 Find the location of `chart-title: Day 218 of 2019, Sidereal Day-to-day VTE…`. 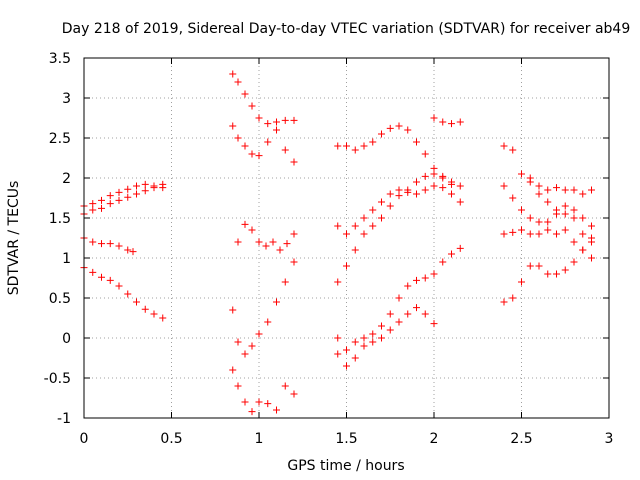

chart-title: Day 218 of 2019, Sidereal Day-to-day VTE… is located at coordinates (346, 29).